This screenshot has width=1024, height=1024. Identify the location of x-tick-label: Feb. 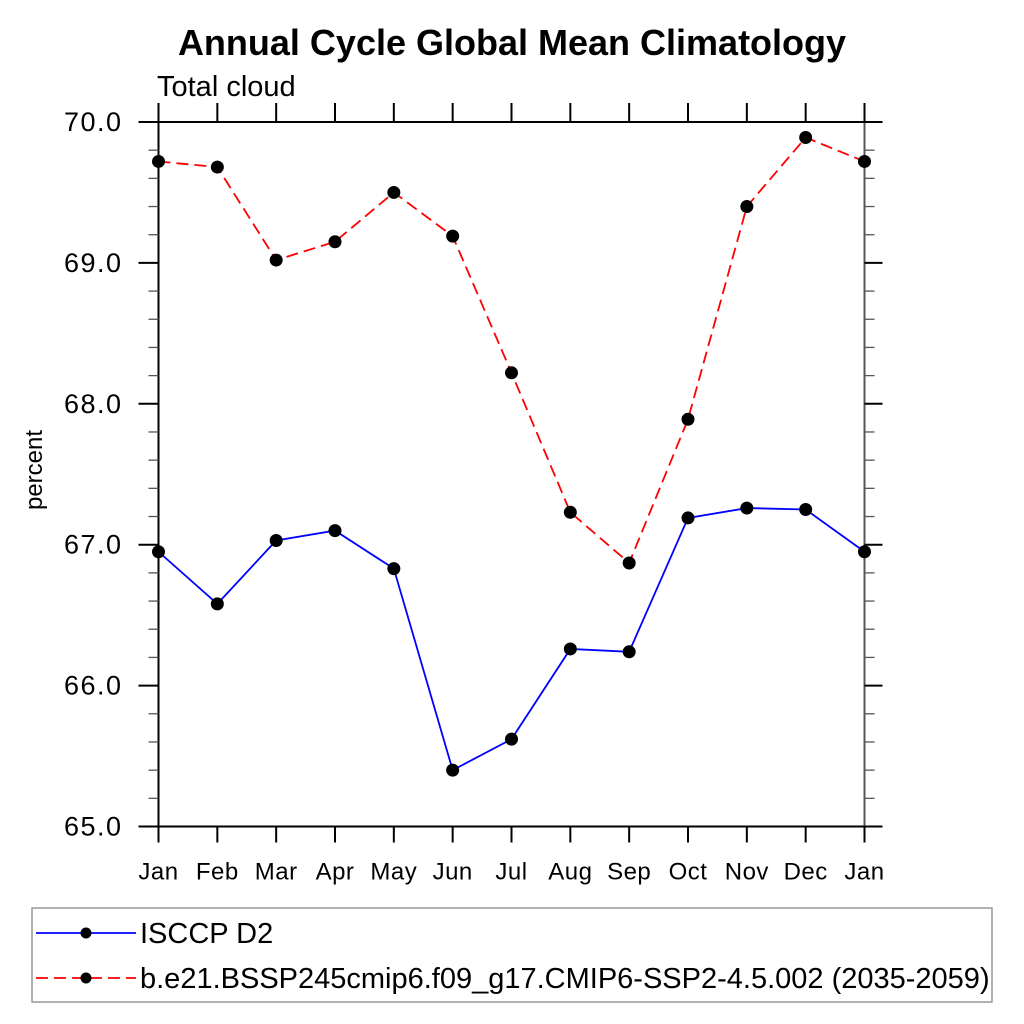
(217, 872).